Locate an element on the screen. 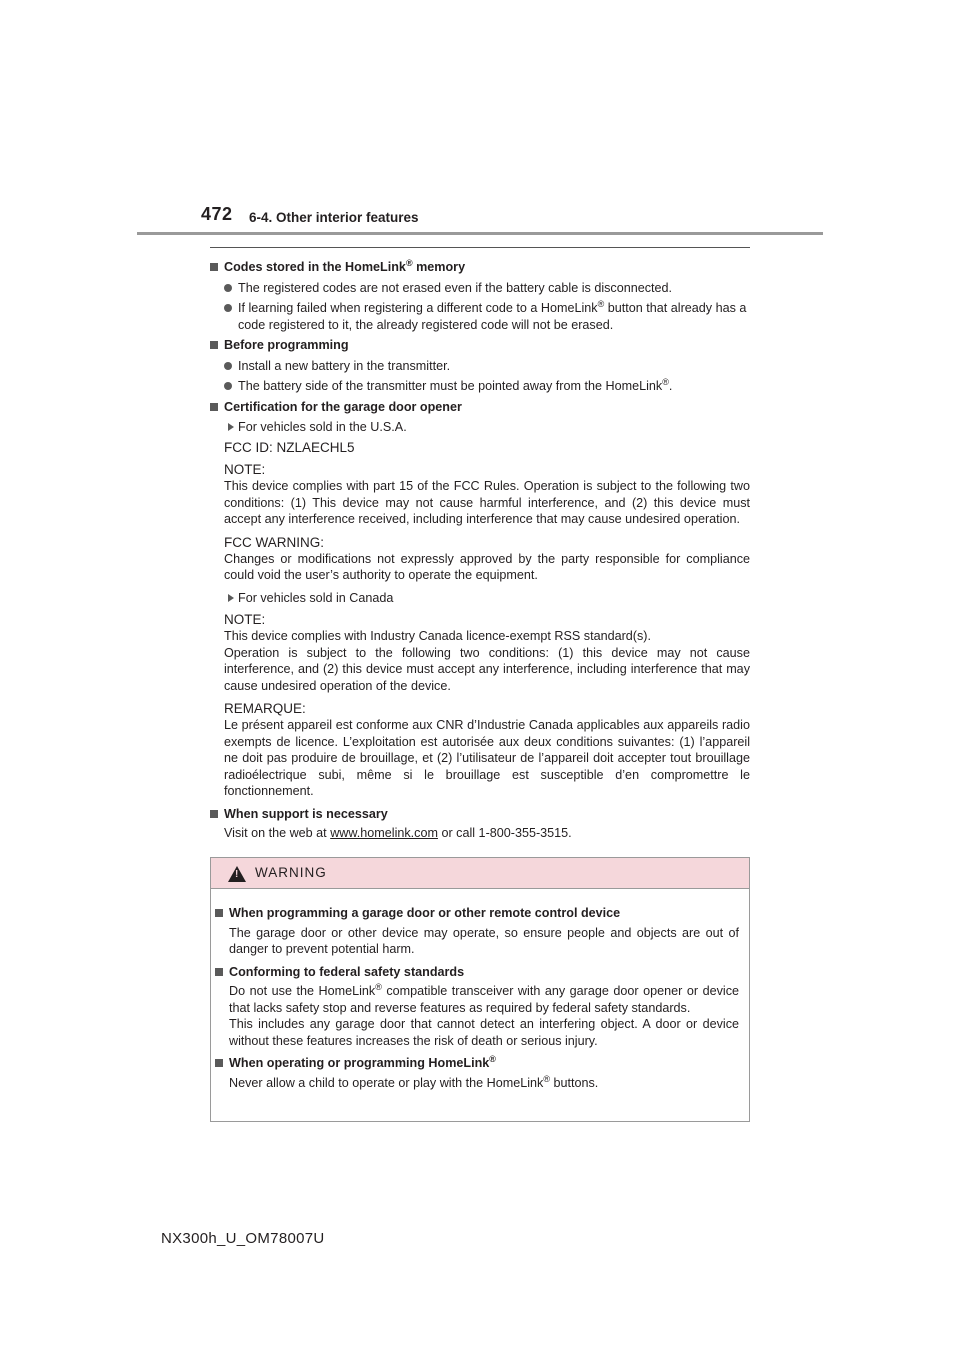 The width and height of the screenshot is (960, 1358). warning-heading-federal: Conforming to federal safety standards is located at coordinates (477, 972).